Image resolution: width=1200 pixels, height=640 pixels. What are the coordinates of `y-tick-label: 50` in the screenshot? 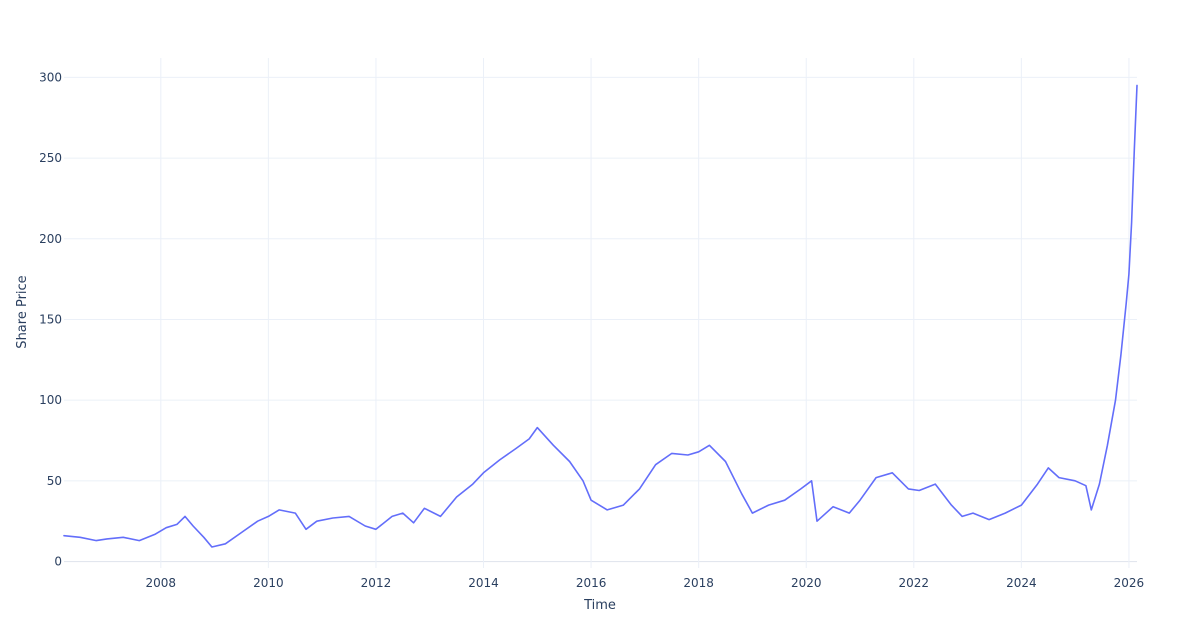 It's located at (54, 481).